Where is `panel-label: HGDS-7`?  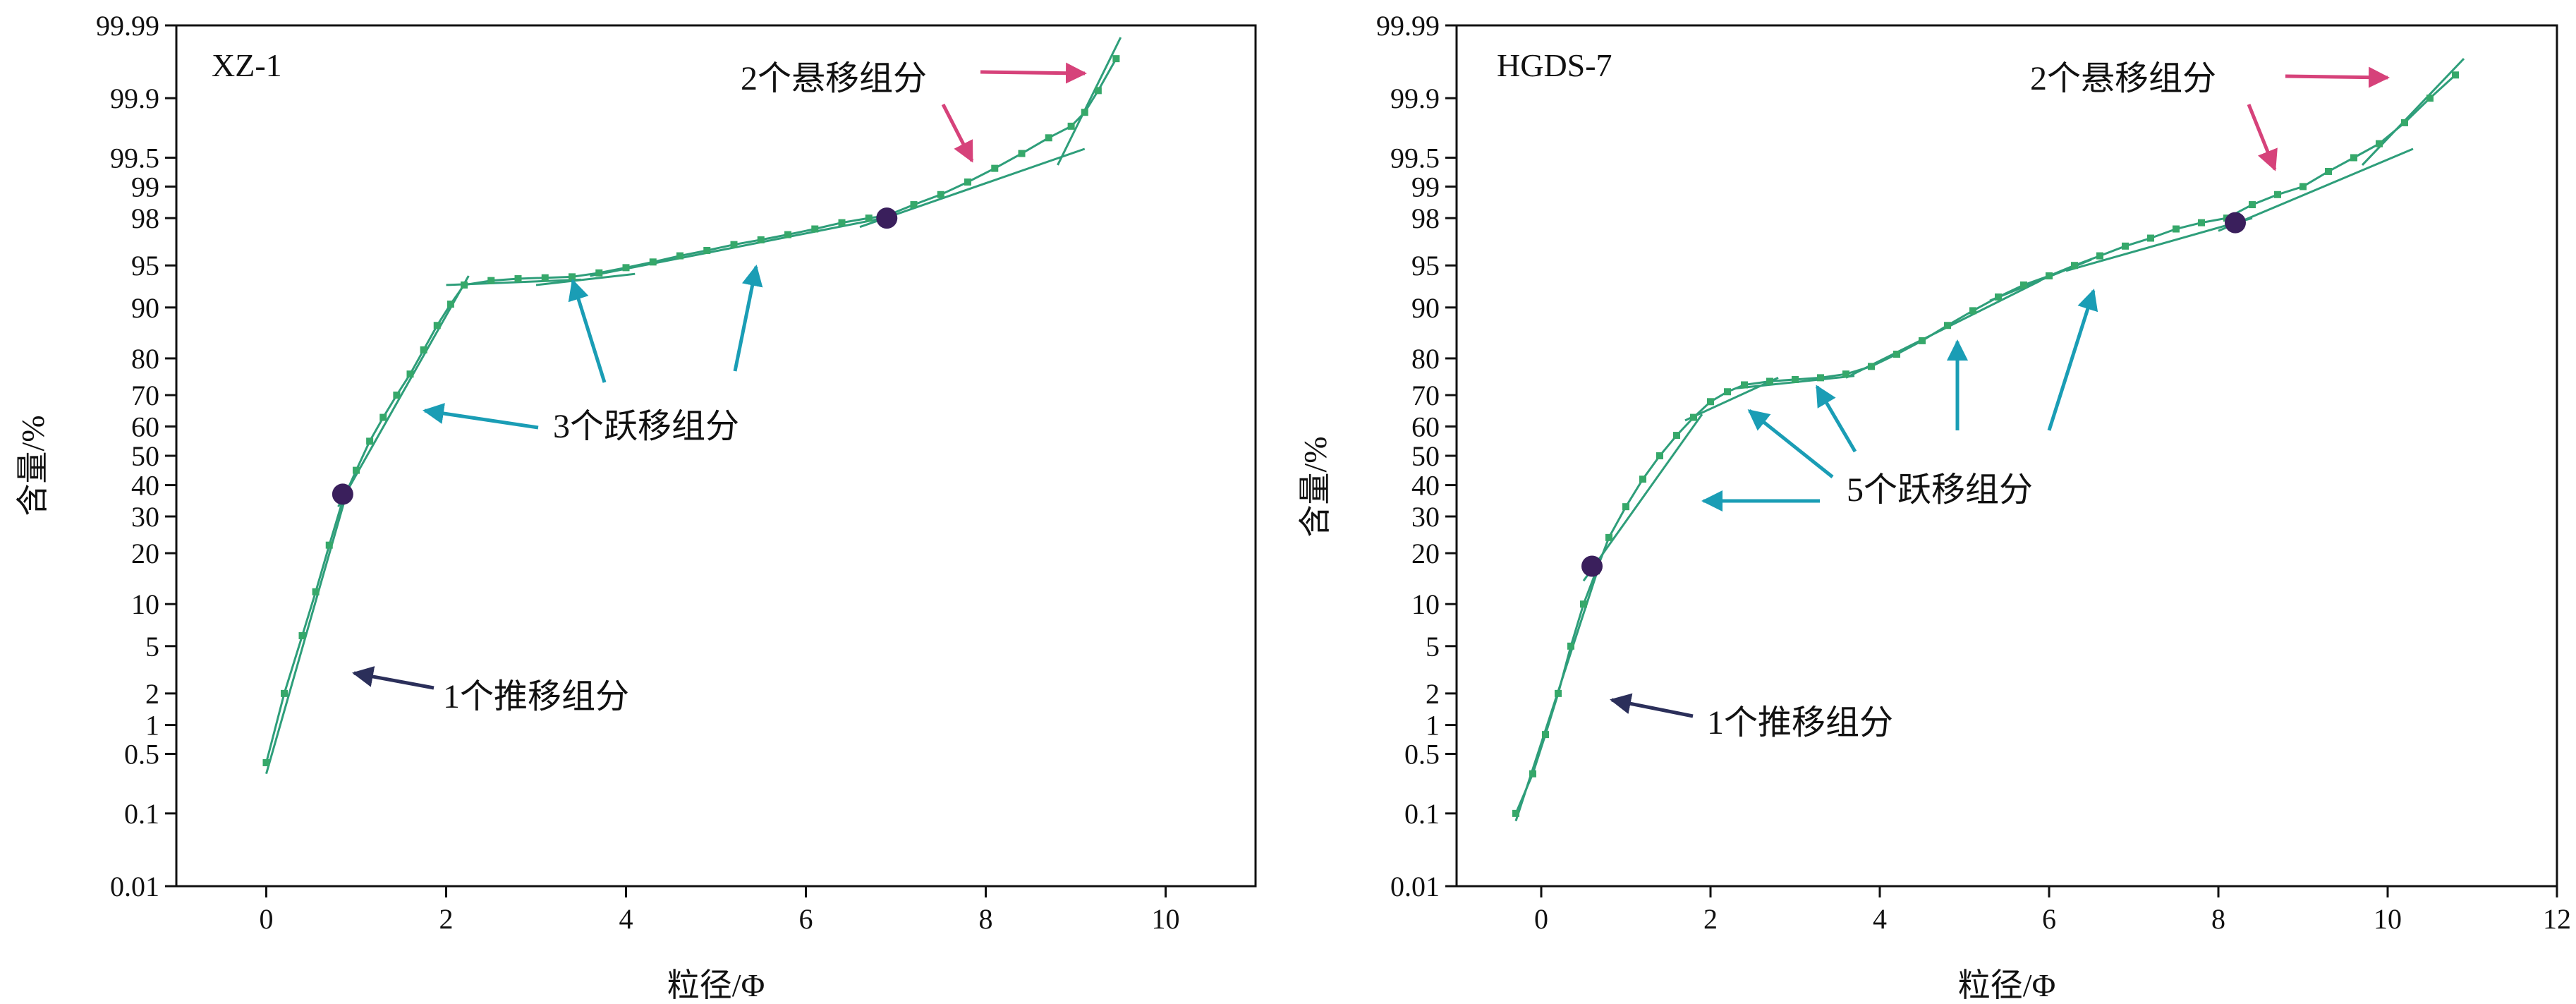
panel-label: HGDS-7 is located at coordinates (1554, 65).